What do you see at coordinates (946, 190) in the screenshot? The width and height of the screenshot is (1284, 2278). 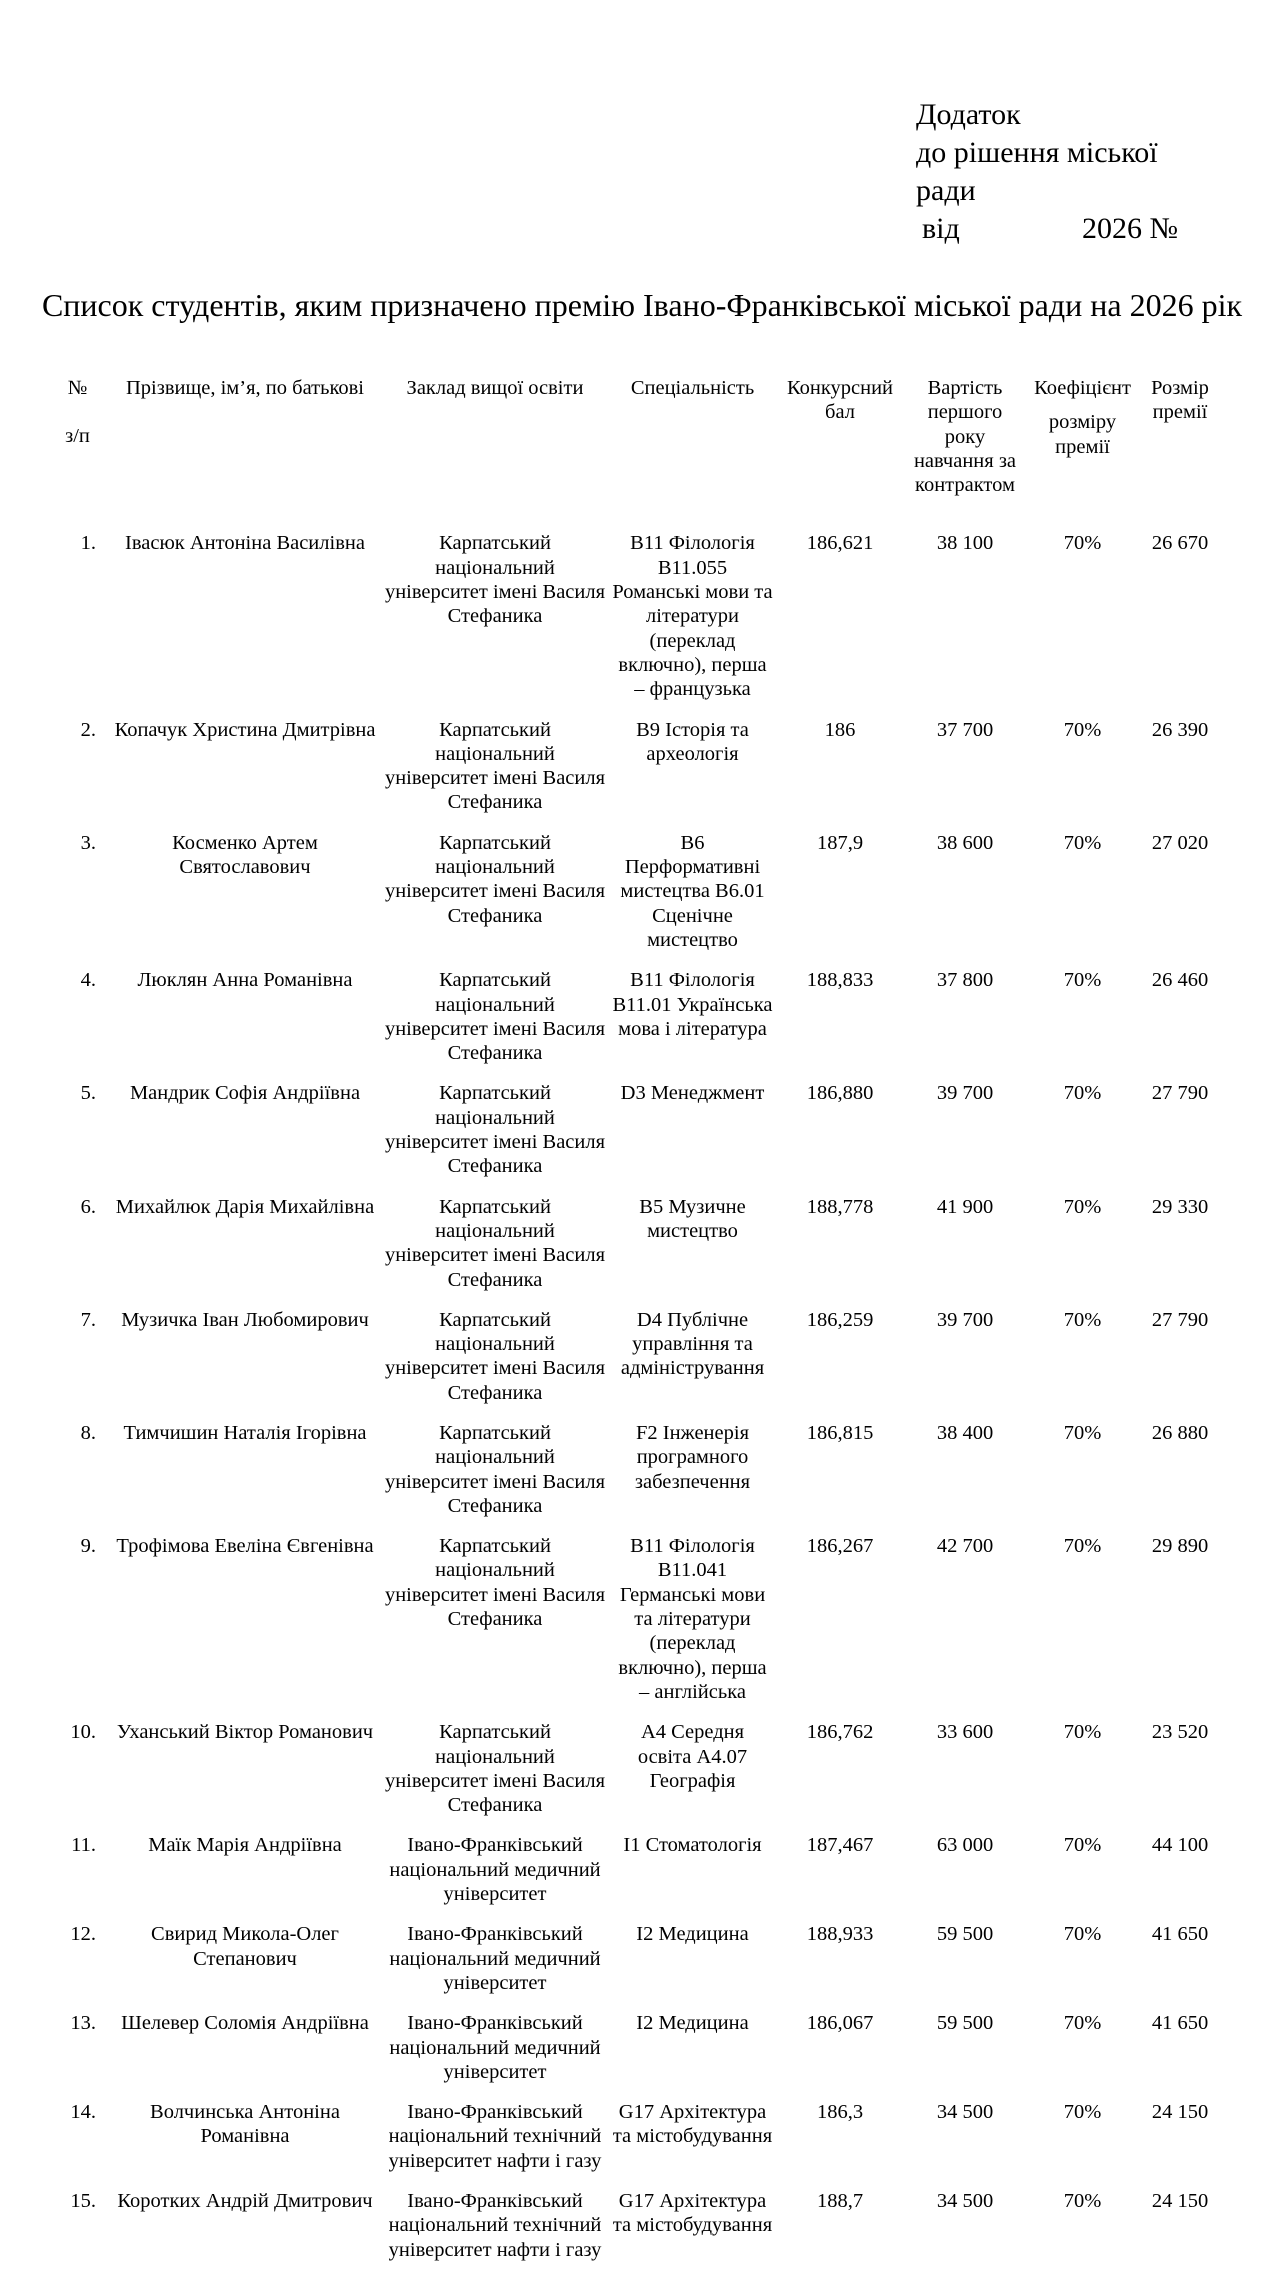 I see `annex-line: ради` at bounding box center [946, 190].